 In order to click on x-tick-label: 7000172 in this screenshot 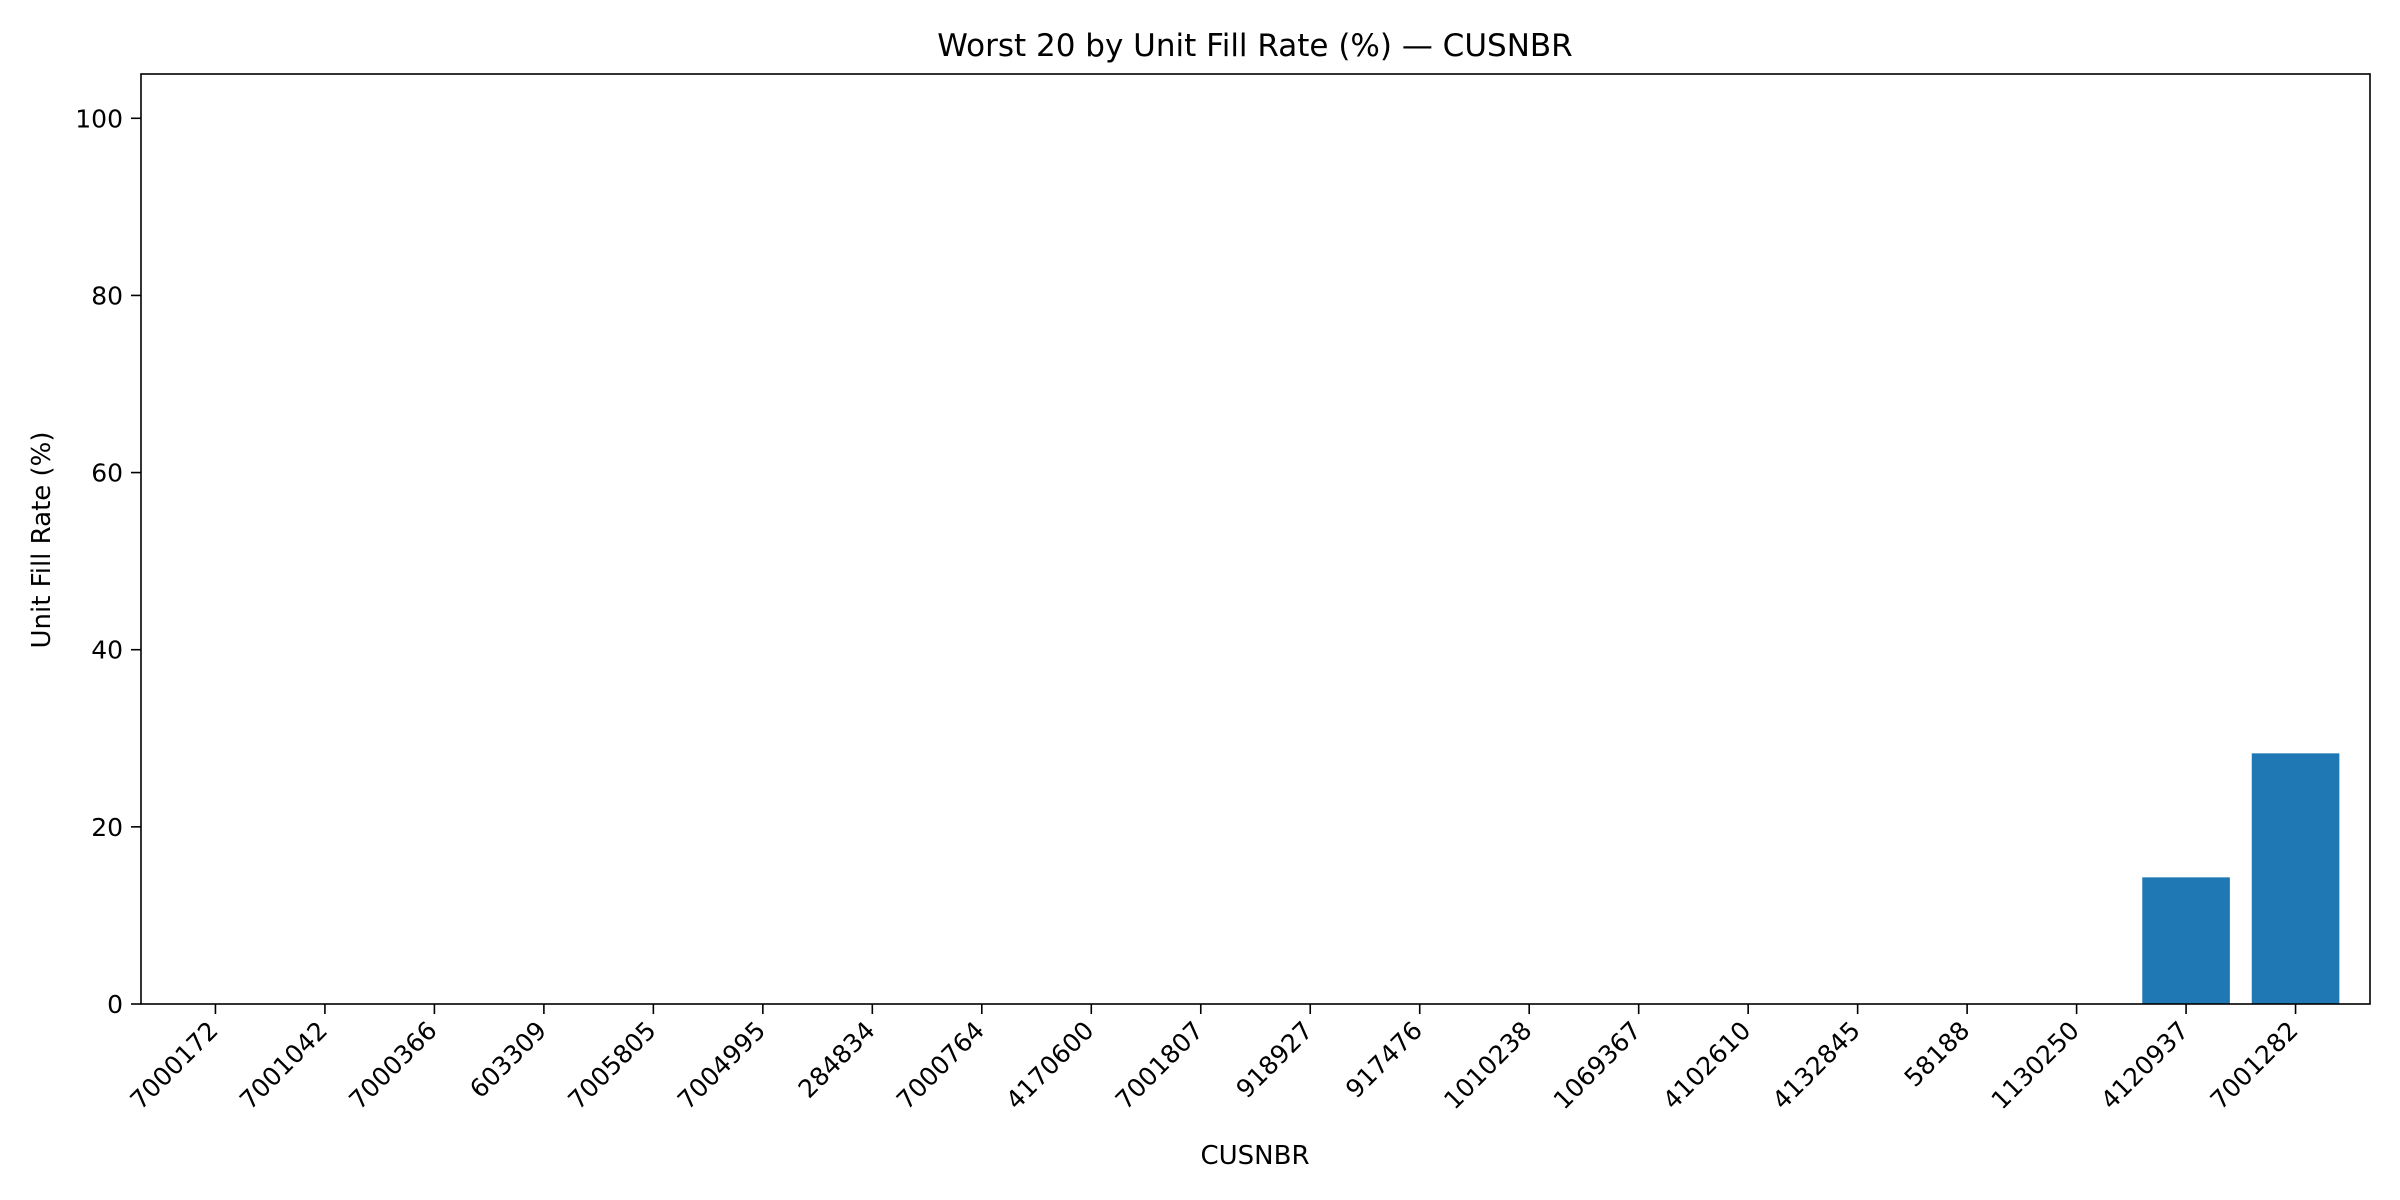, I will do `click(173, 1065)`.